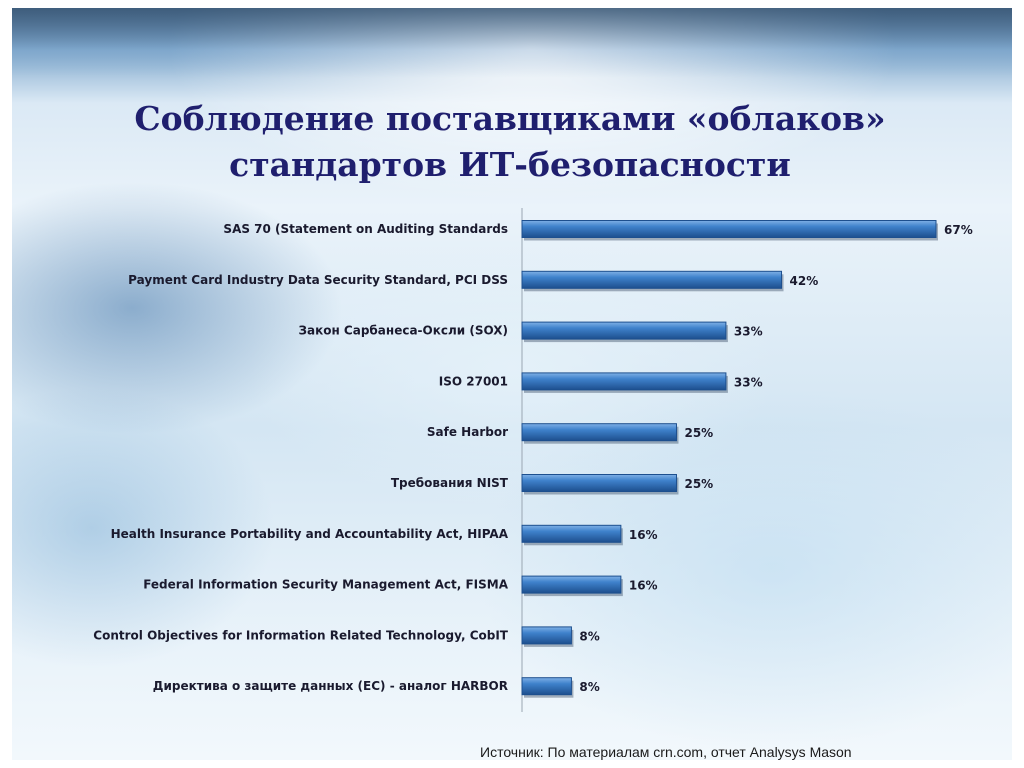 This screenshot has width=1024, height=768. I want to click on category-label: SAS 70 (Statement on Auditing Standards, so click(365, 229).